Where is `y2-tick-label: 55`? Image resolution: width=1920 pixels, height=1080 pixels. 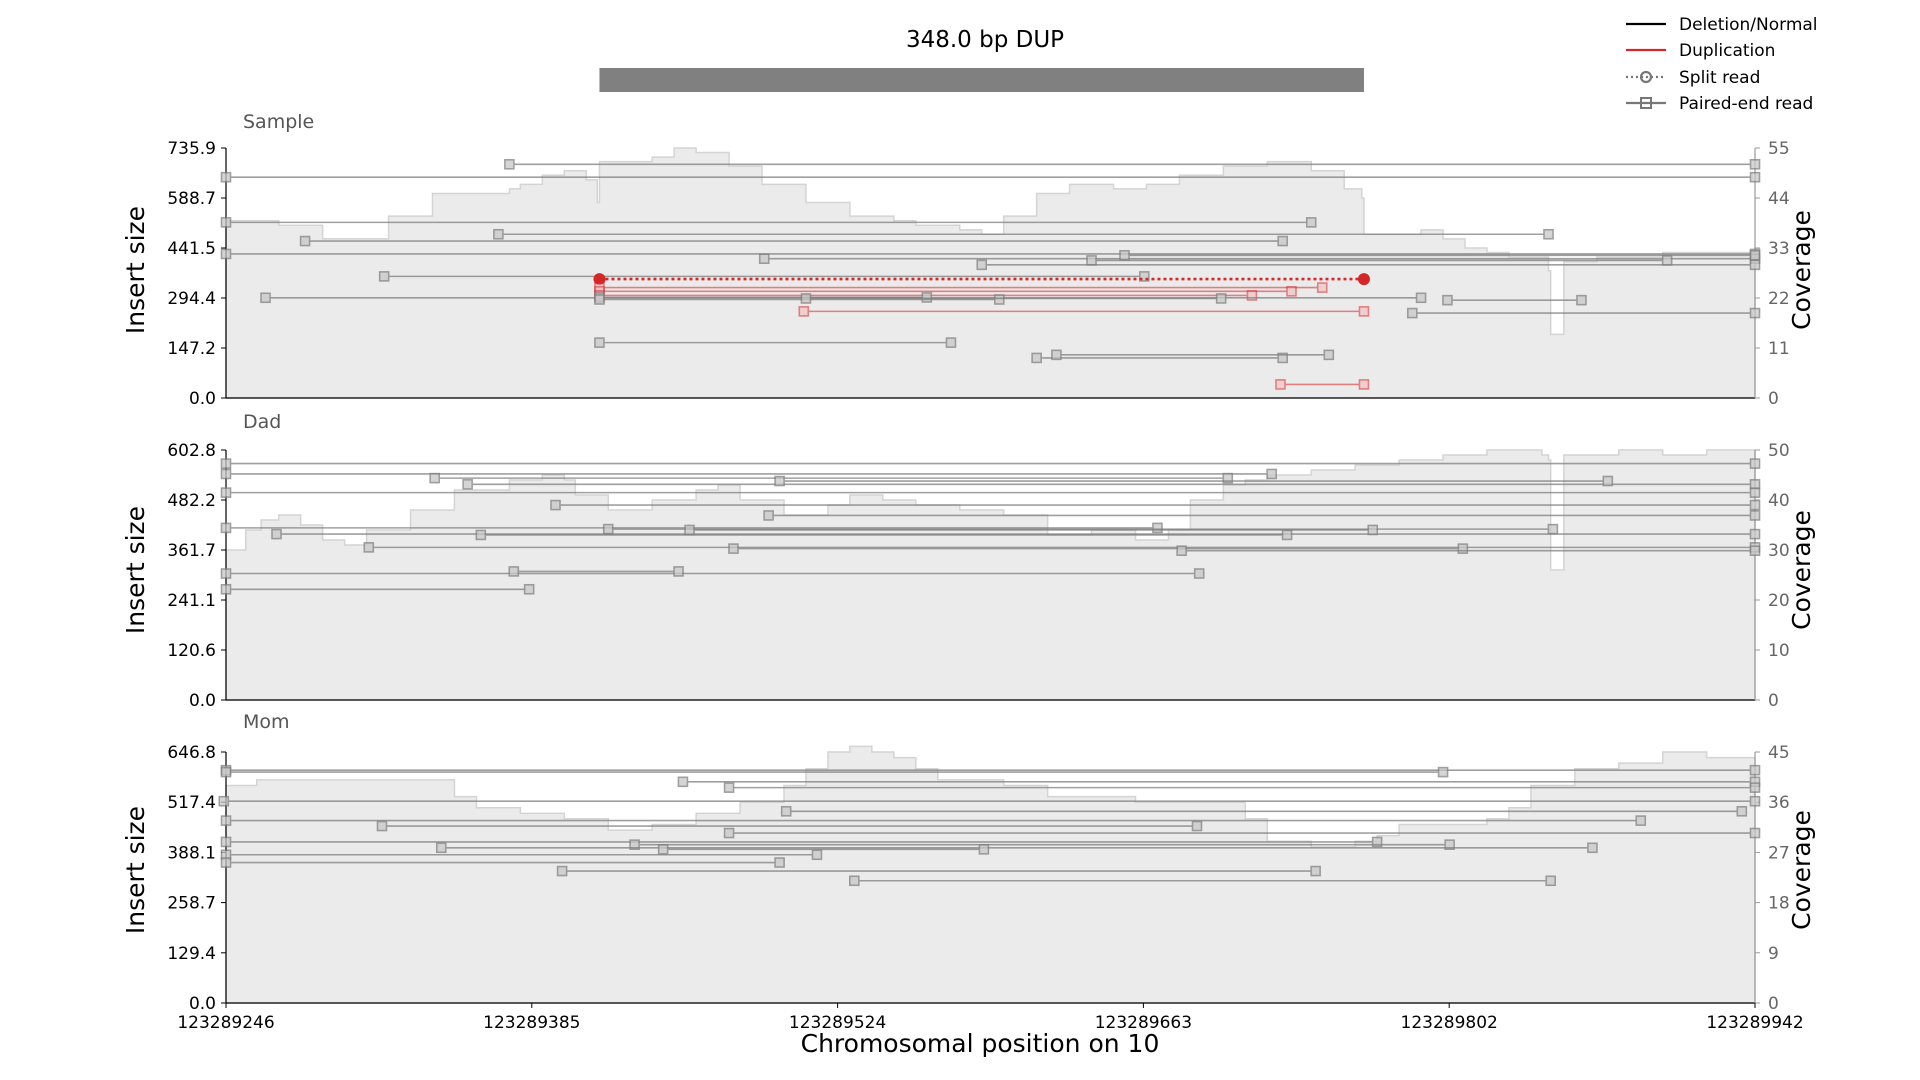
y2-tick-label: 55 is located at coordinates (1779, 149).